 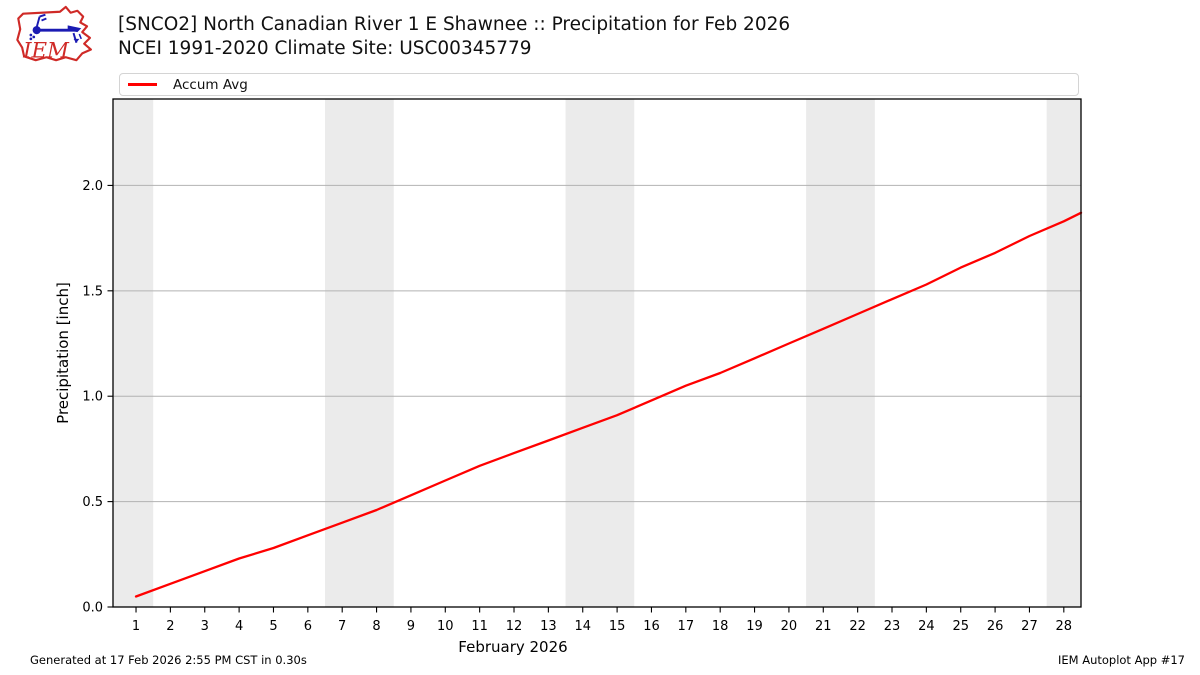 I want to click on x-tick-label: 4, so click(x=239, y=626).